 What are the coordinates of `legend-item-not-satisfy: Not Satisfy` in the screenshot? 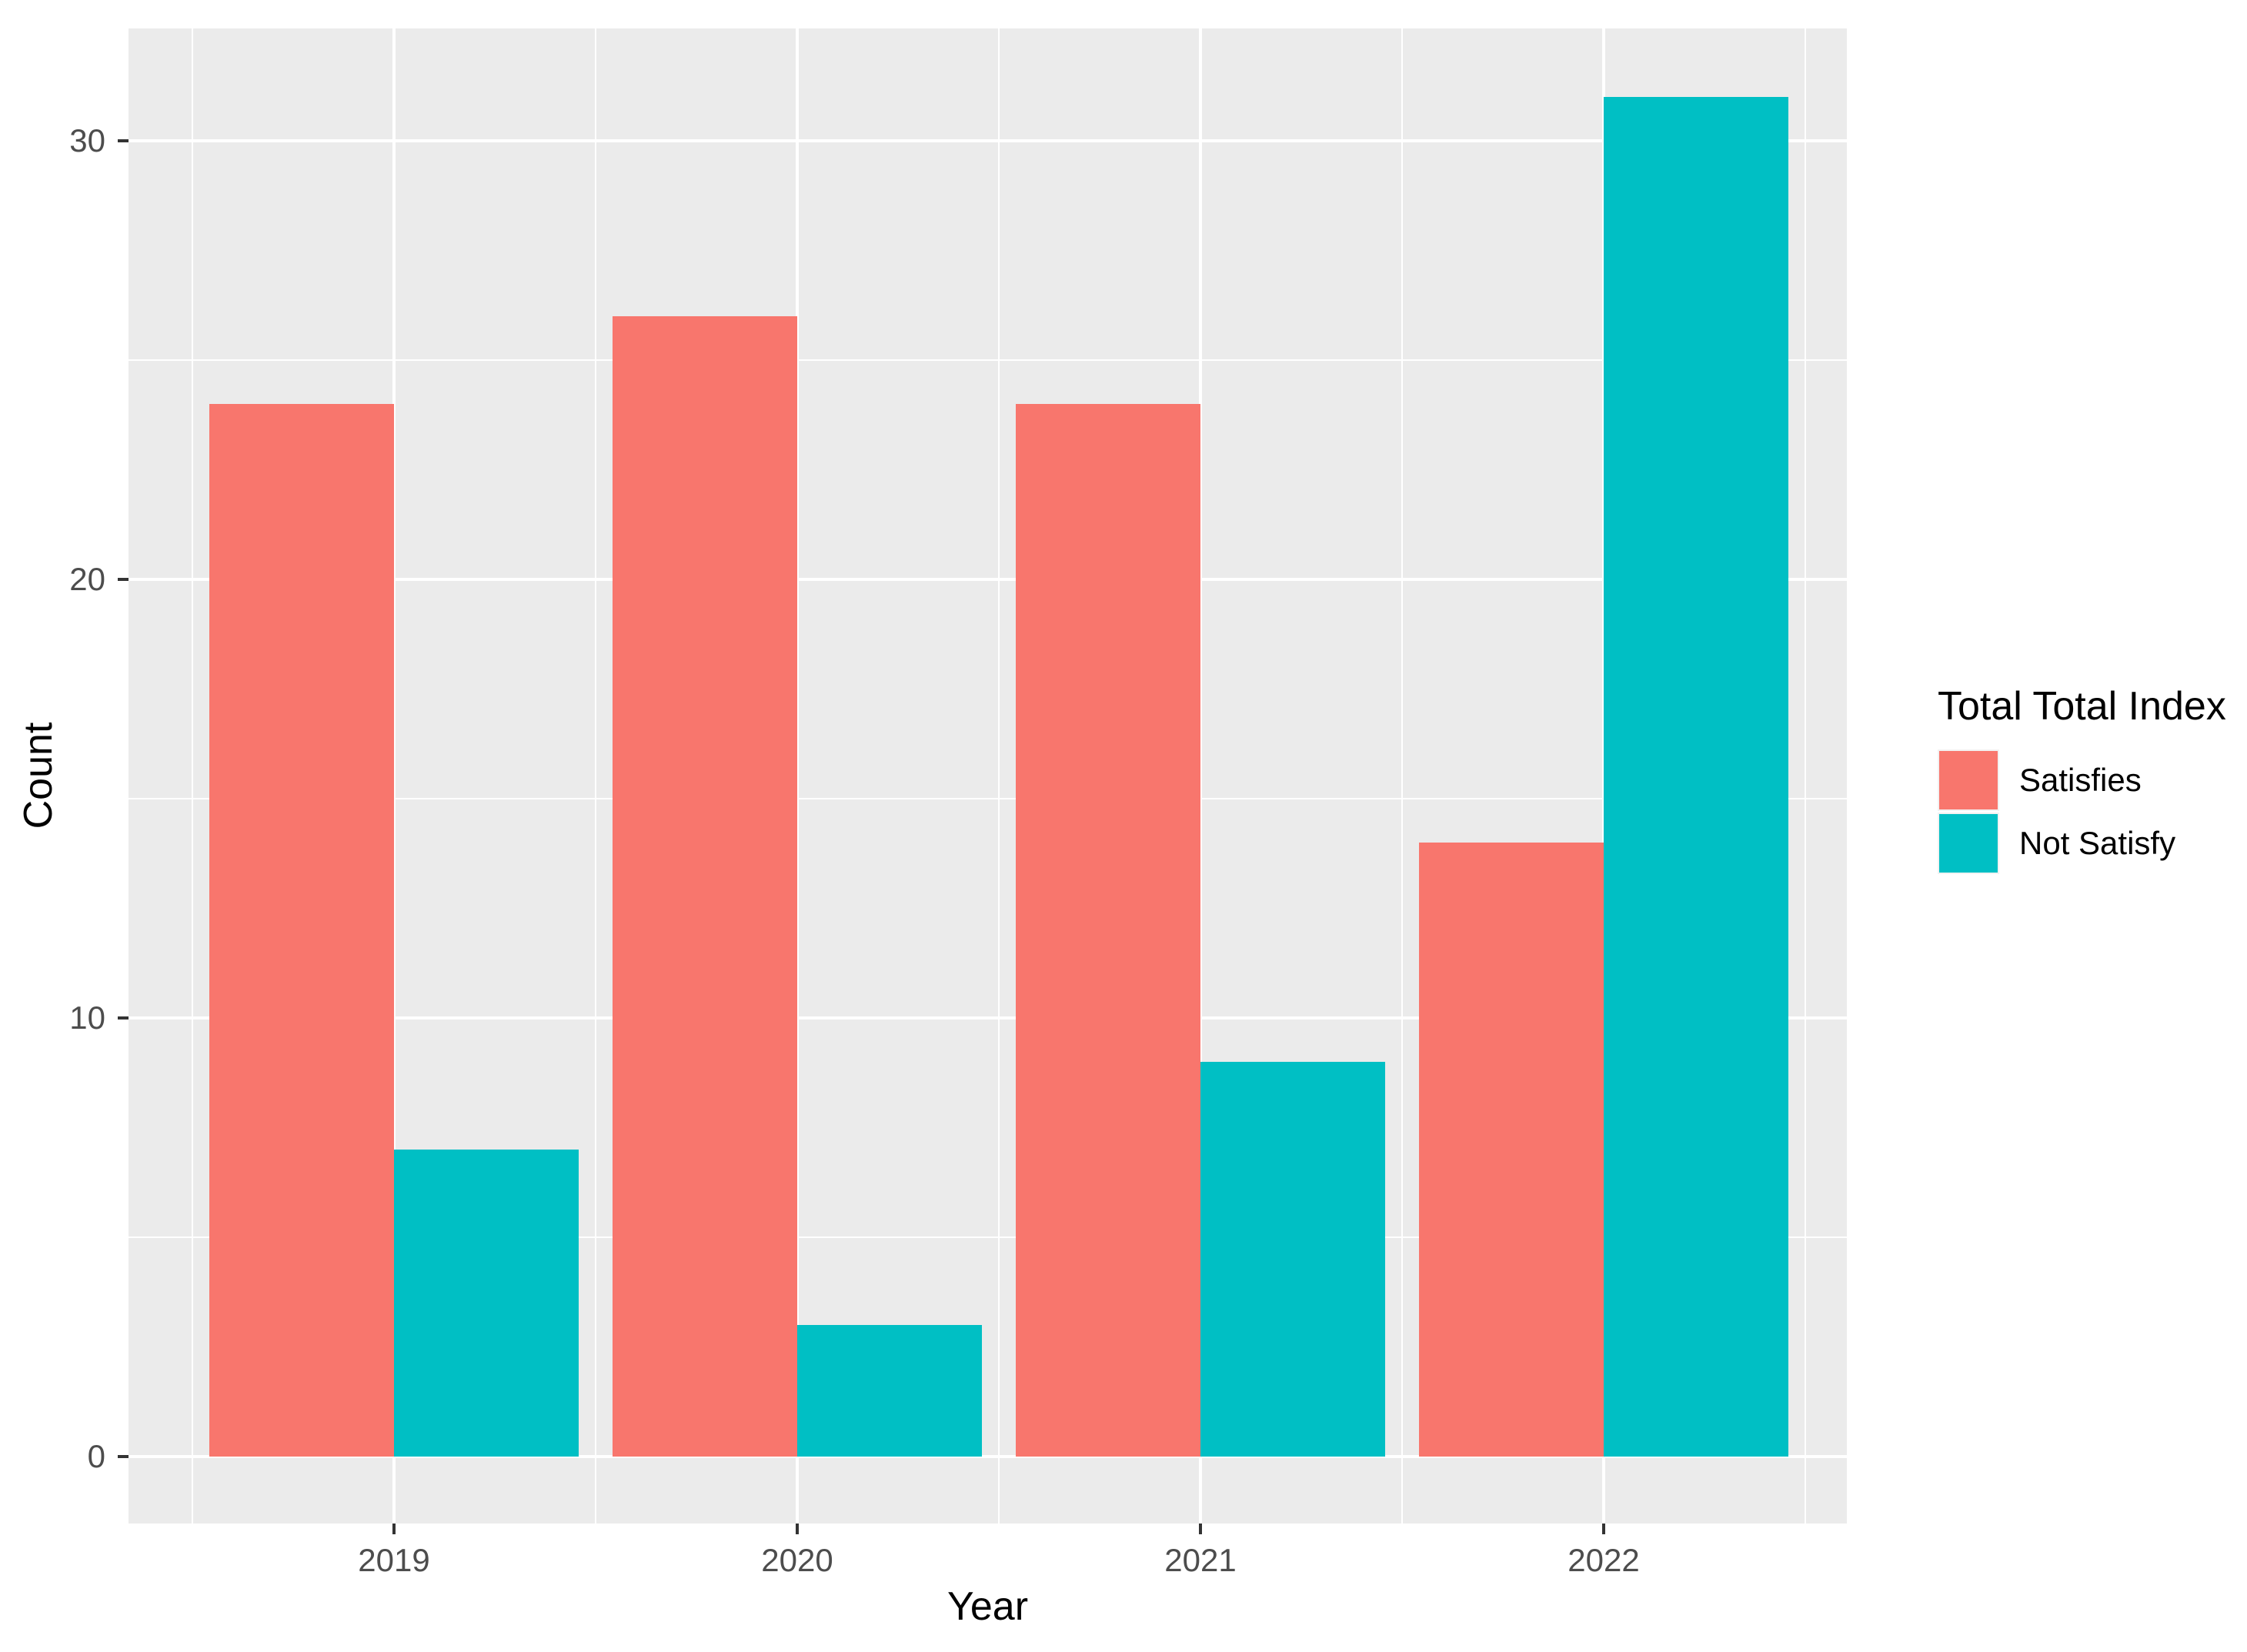 It's located at (2082, 843).